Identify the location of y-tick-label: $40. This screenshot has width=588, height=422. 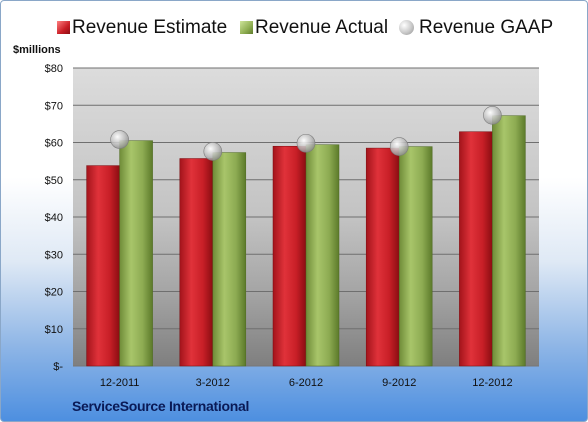
(54, 218).